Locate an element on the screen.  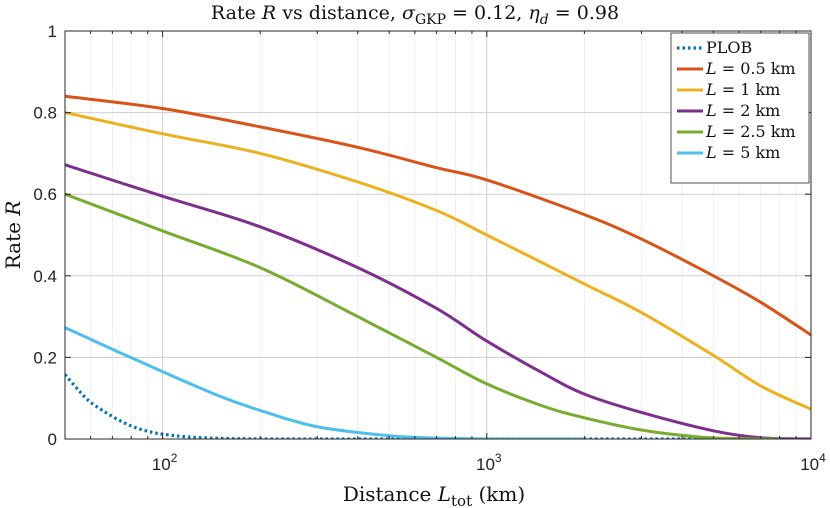
legend-label-1: L = 0.5 km is located at coordinates (750, 68).